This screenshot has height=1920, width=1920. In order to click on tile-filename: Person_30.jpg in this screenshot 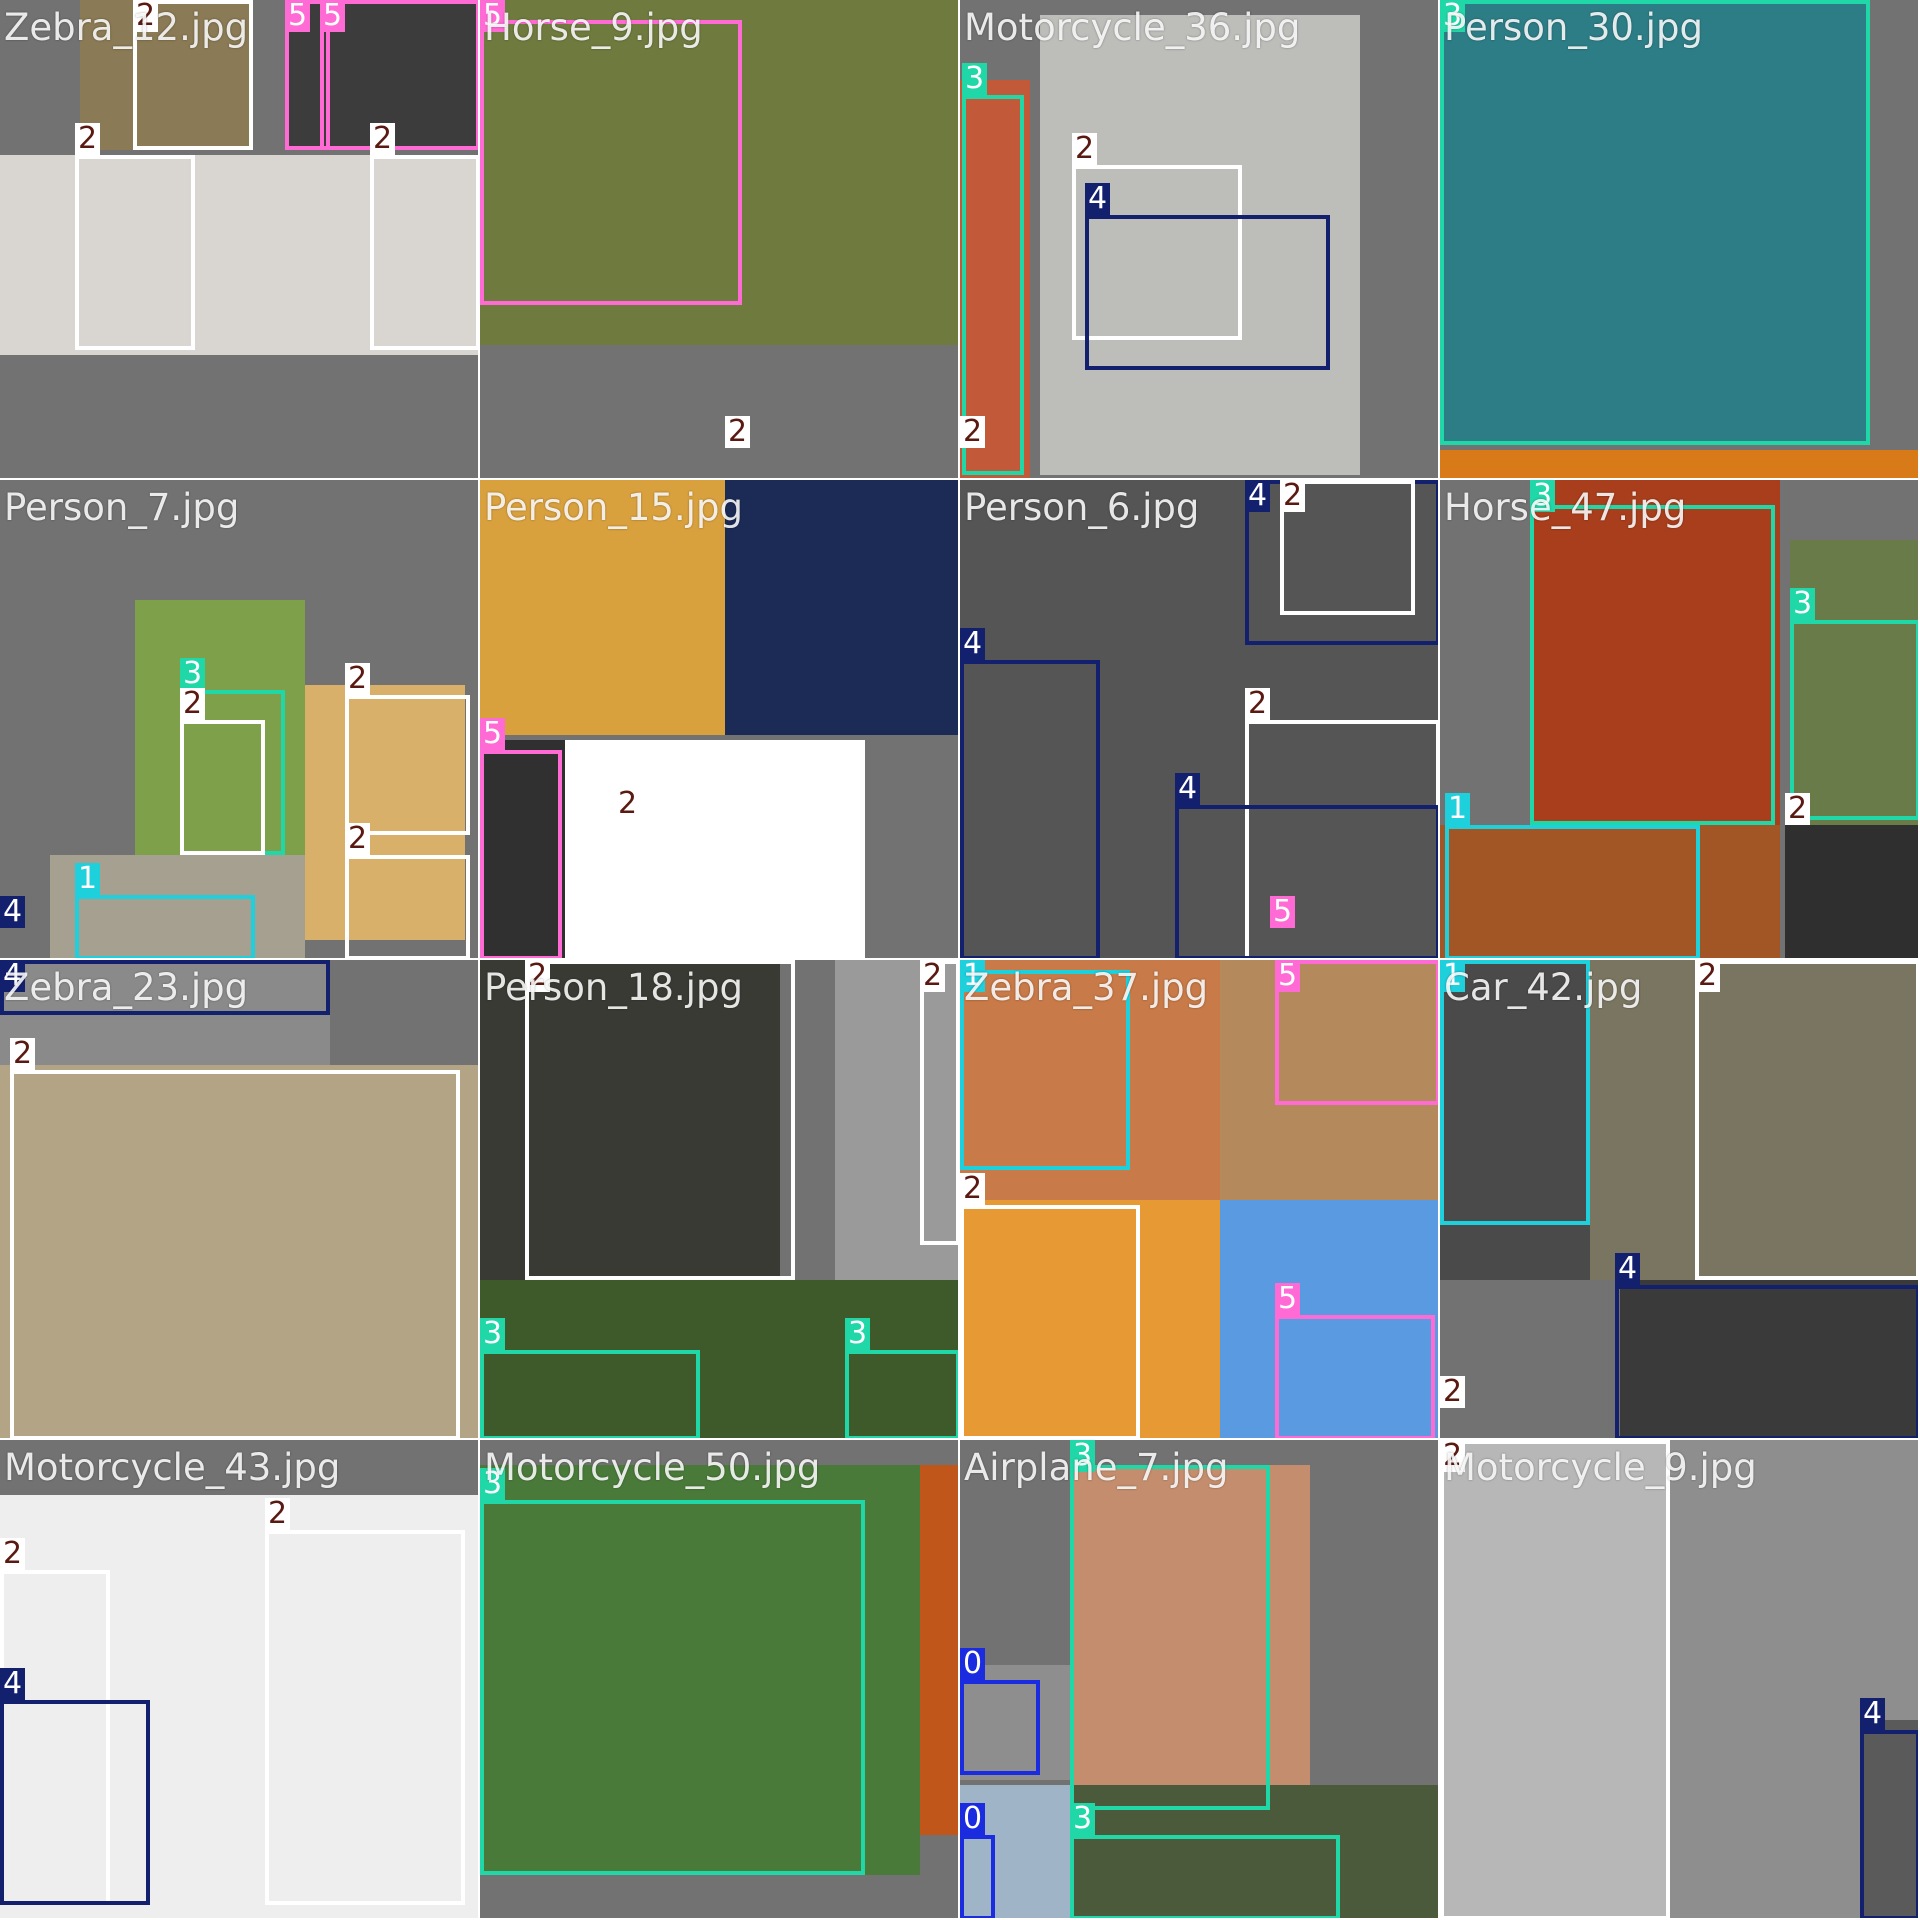, I will do `click(1573, 27)`.